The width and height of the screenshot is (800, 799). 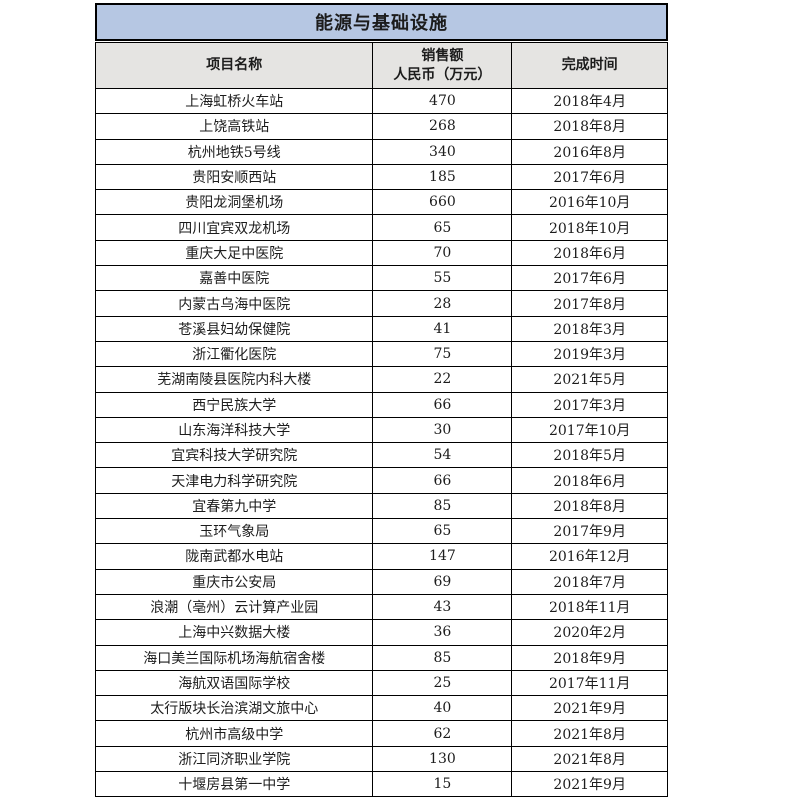 What do you see at coordinates (234, 784) in the screenshot?
I see `project-name-cell: 十堰房县第一中学` at bounding box center [234, 784].